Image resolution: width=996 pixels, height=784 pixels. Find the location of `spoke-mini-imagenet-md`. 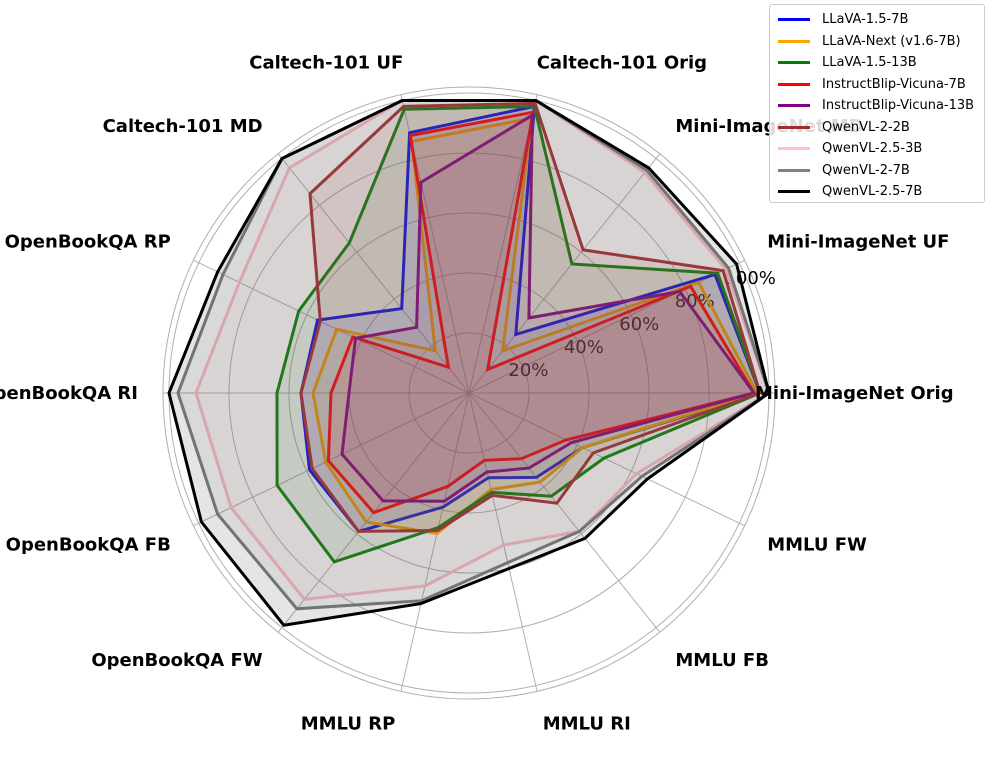

spoke-mini-imagenet-md is located at coordinates (564, 273).